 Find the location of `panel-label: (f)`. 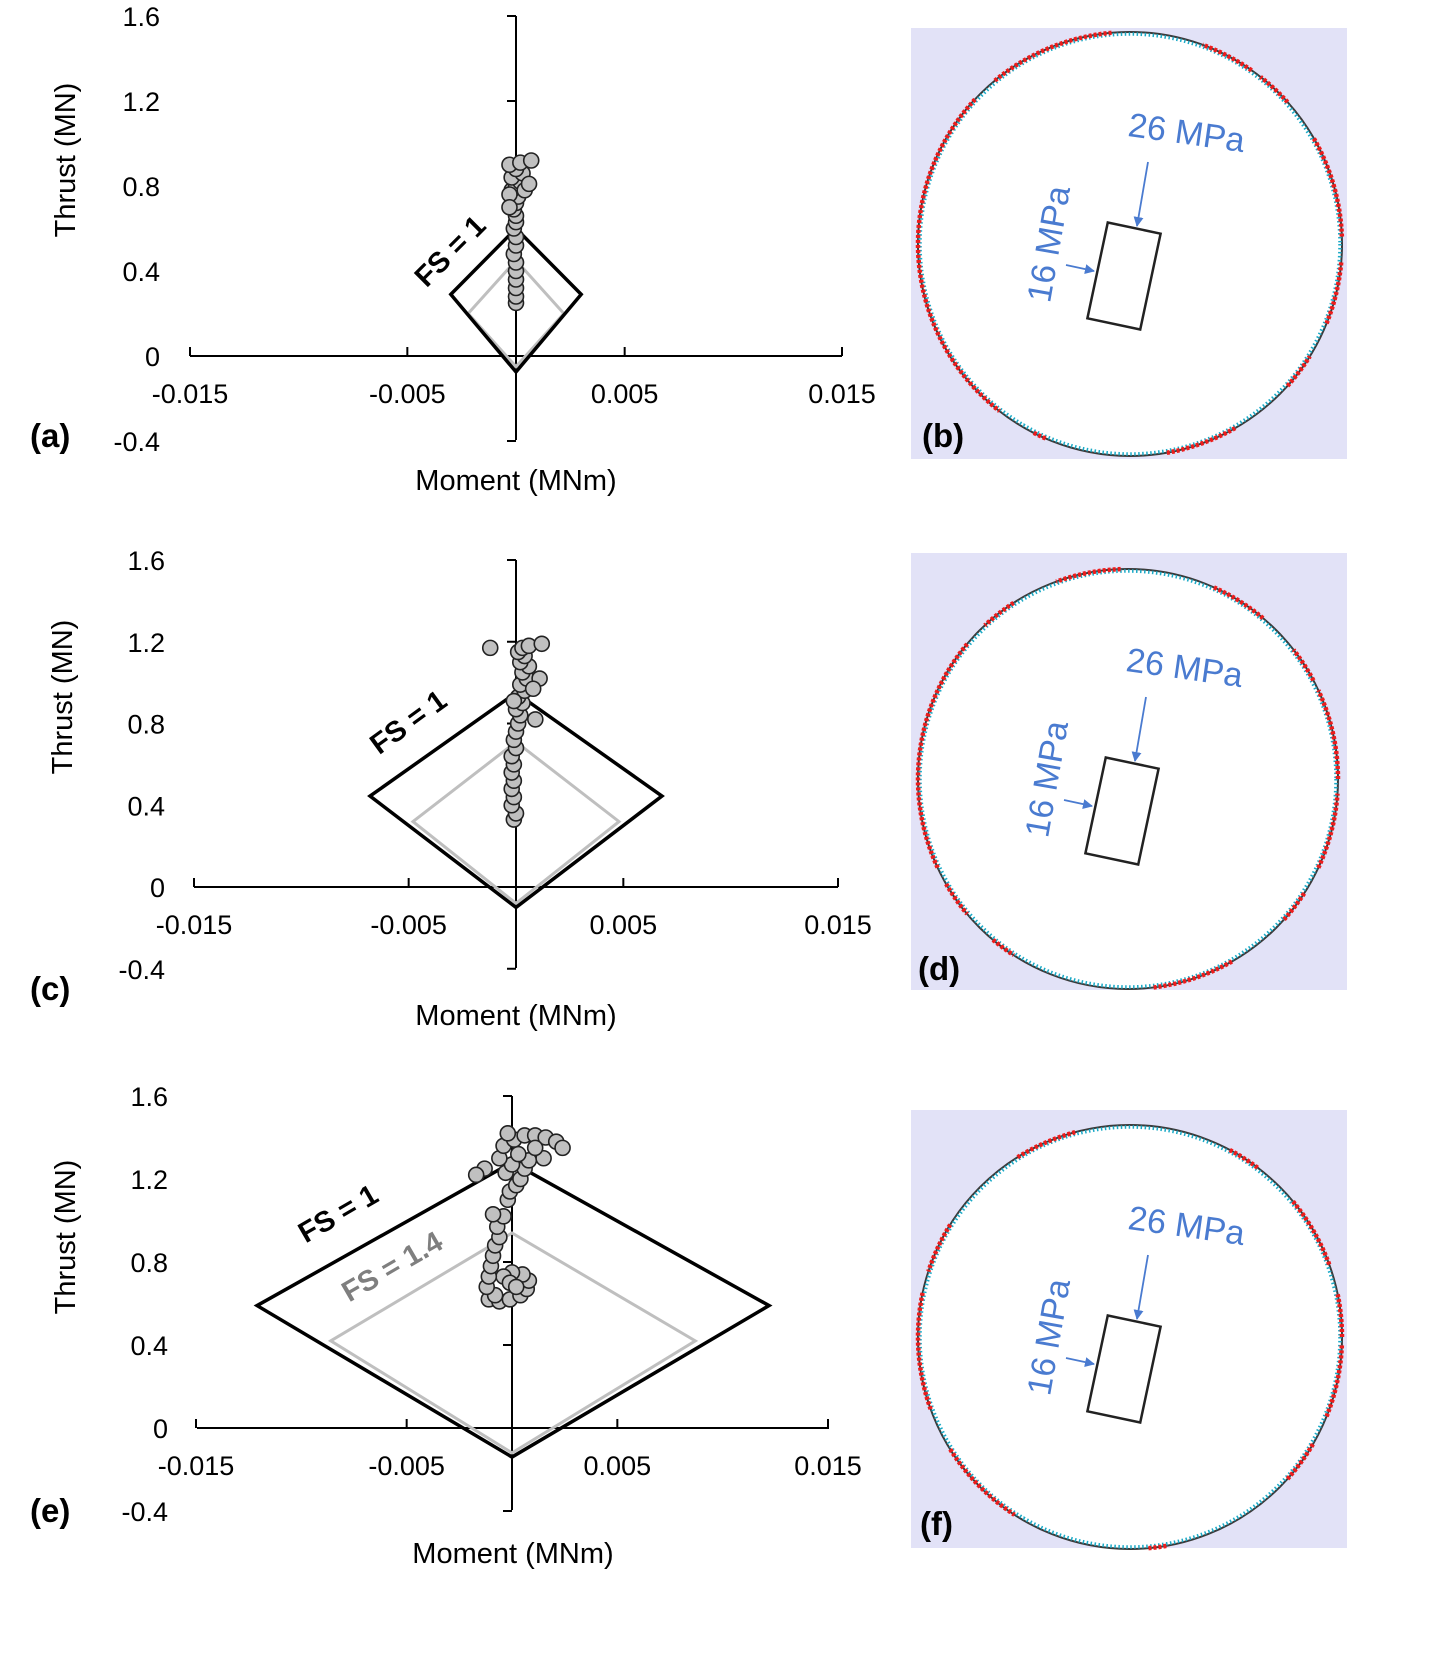

panel-label: (f) is located at coordinates (936, 1523).